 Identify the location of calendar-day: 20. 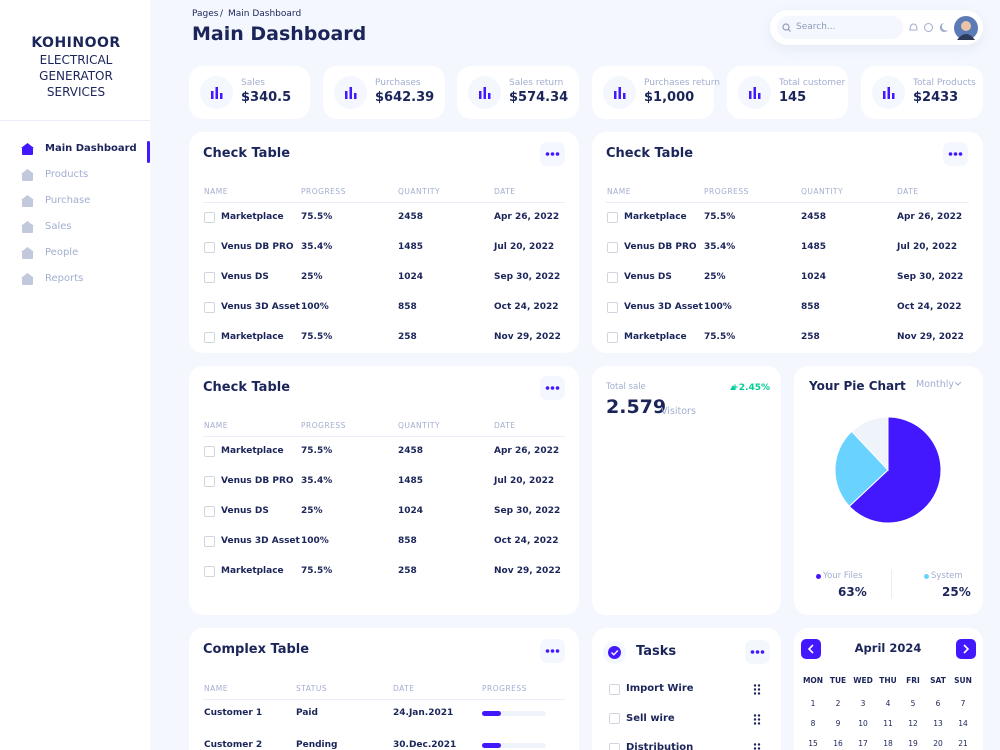
(938, 743).